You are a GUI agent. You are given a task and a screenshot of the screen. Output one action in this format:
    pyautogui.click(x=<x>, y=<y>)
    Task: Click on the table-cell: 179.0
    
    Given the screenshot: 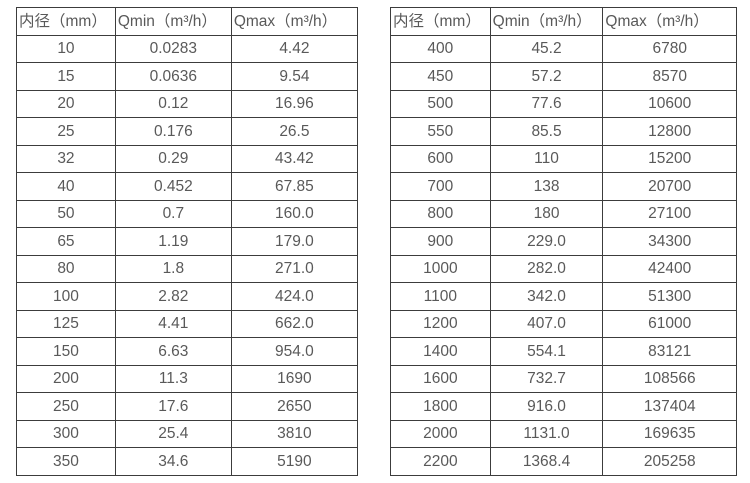 What is the action you would take?
    pyautogui.click(x=294, y=241)
    